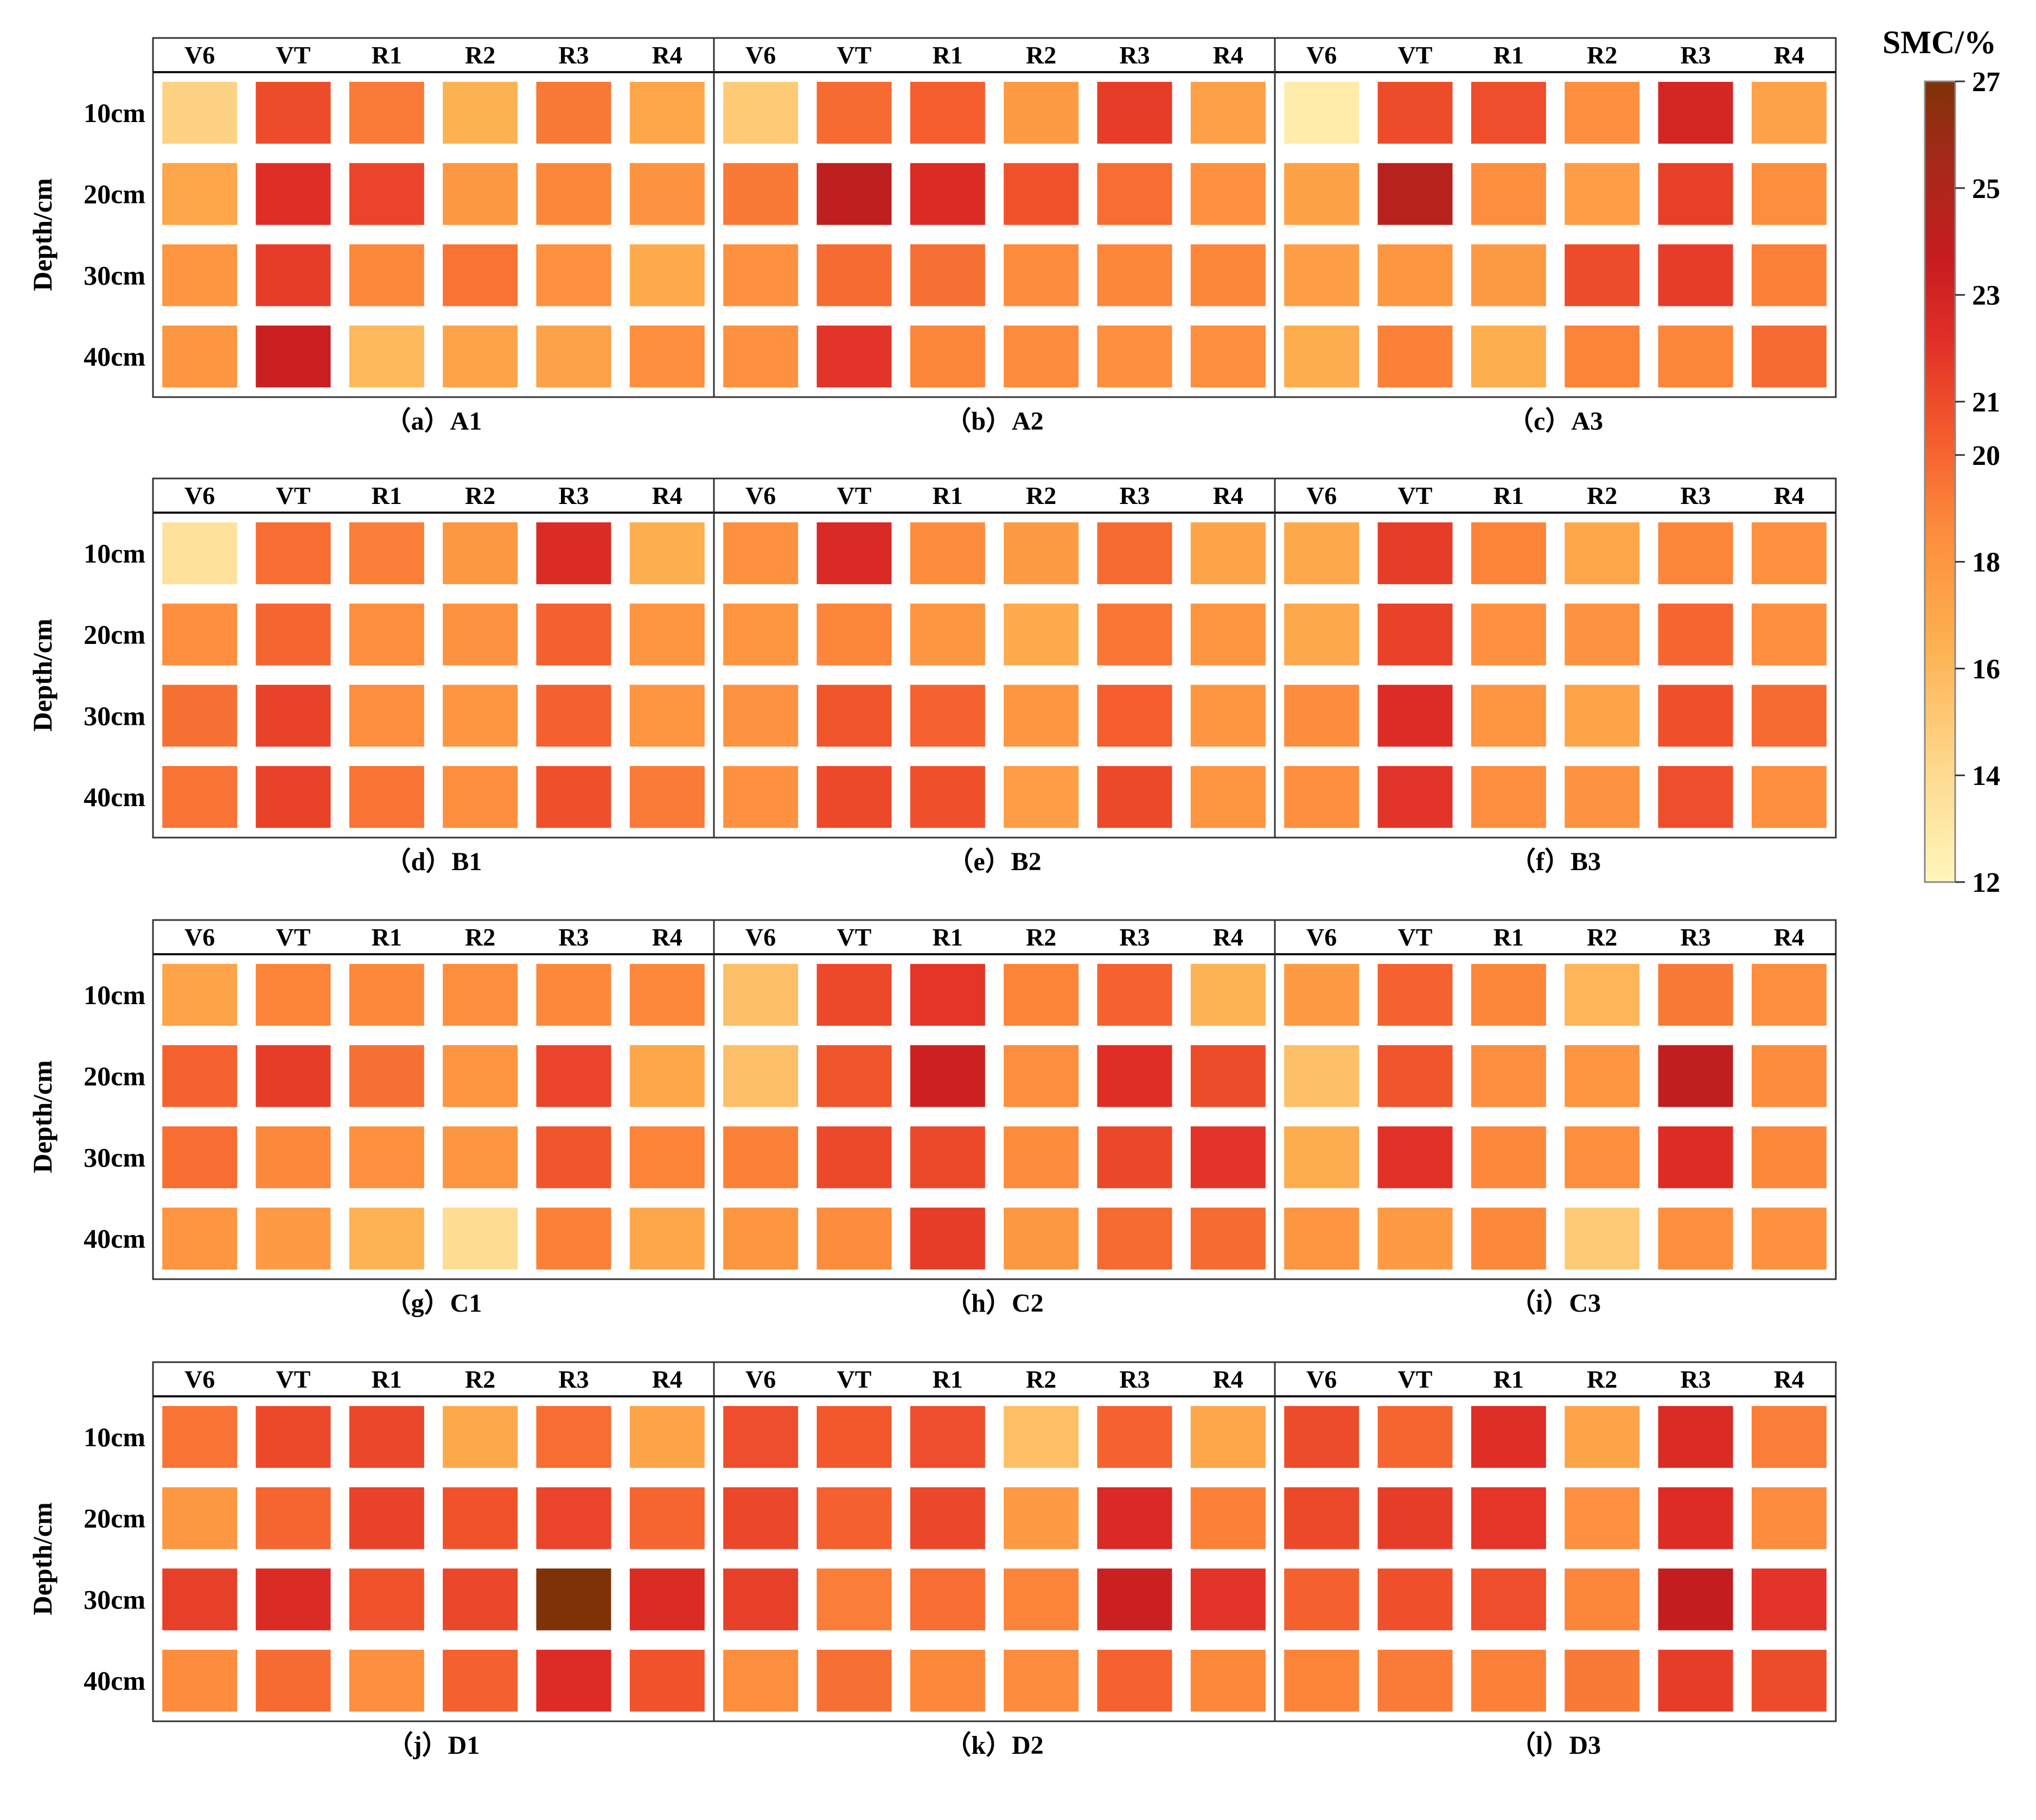 This screenshot has width=2036, height=1820. What do you see at coordinates (1556, 217) in the screenshot?
I see `panel-frame` at bounding box center [1556, 217].